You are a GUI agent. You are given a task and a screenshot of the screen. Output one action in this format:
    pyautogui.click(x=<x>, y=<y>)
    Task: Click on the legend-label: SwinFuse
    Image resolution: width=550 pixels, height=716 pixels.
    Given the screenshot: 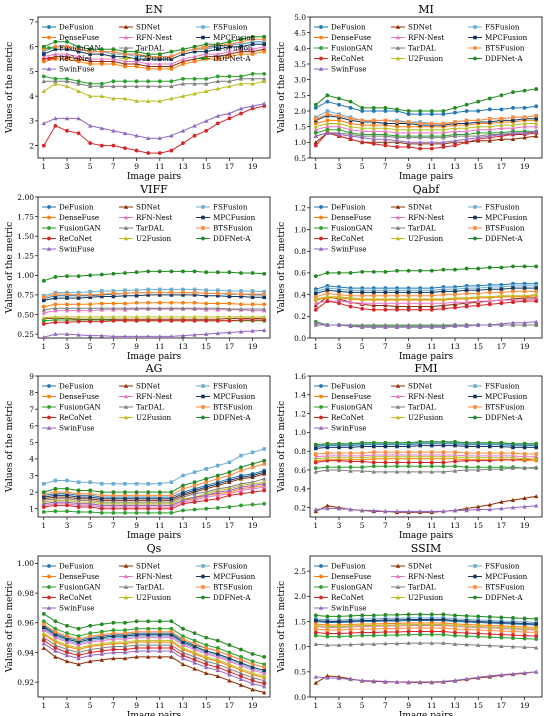 What is the action you would take?
    pyautogui.click(x=77, y=69)
    